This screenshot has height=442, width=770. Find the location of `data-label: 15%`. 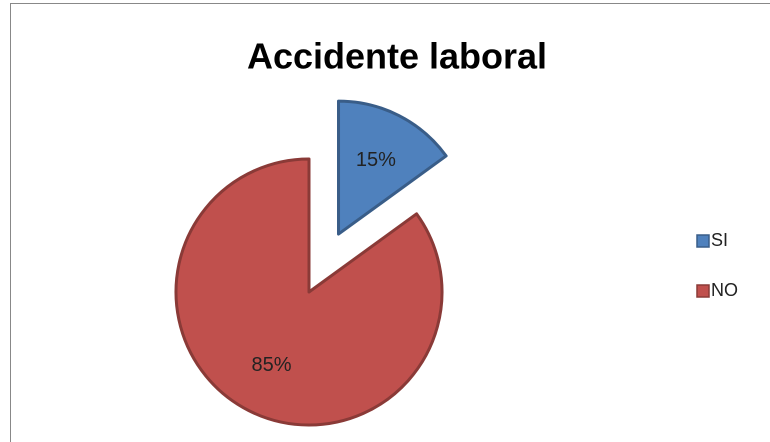

data-label: 15% is located at coordinates (376, 160).